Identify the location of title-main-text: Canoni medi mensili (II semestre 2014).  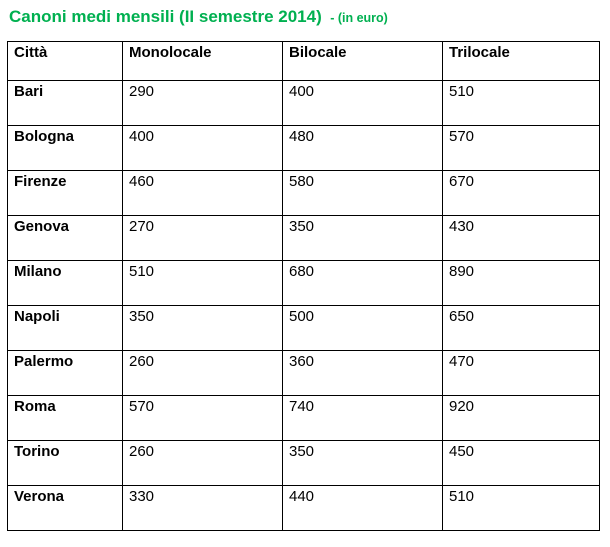
(165, 16).